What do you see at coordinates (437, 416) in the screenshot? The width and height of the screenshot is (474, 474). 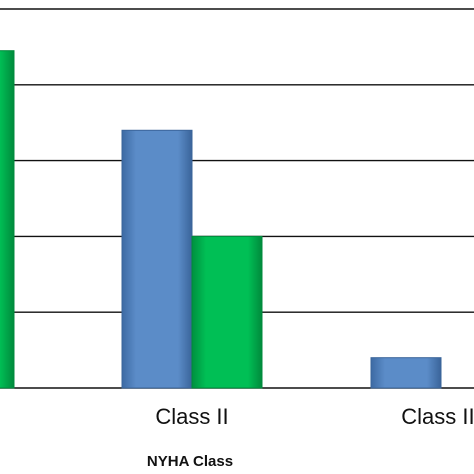 I see `x-tick-label: Class III` at bounding box center [437, 416].